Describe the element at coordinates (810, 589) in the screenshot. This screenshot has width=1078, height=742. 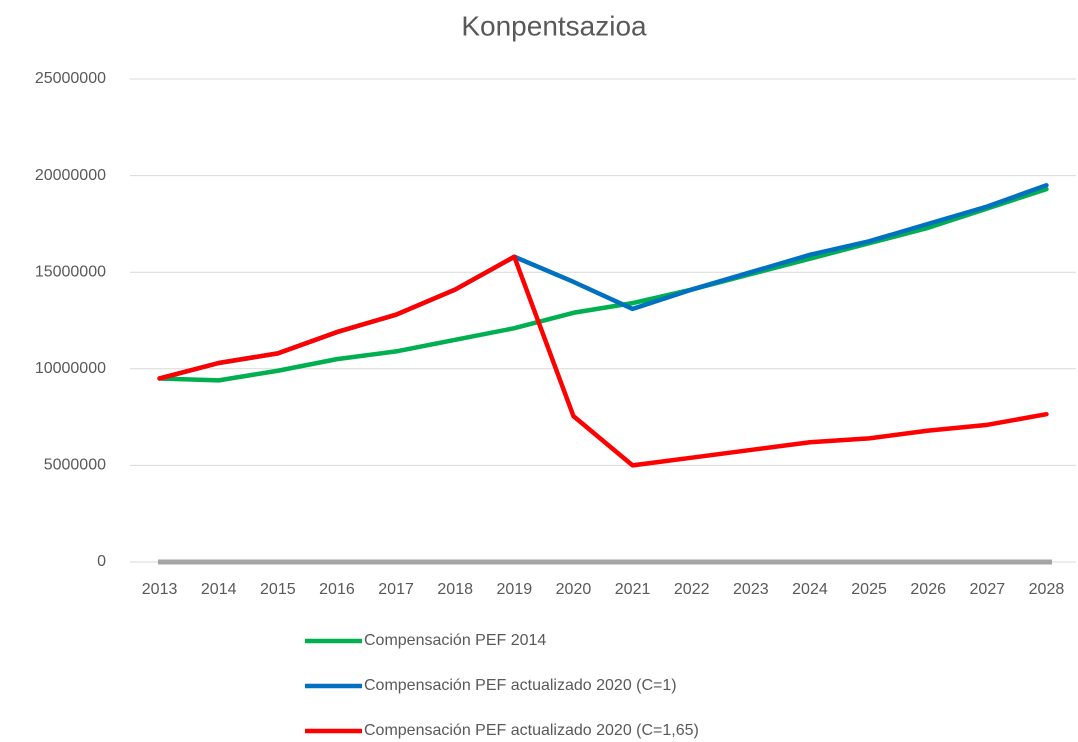
I see `x-tick-label: 2024` at that location.